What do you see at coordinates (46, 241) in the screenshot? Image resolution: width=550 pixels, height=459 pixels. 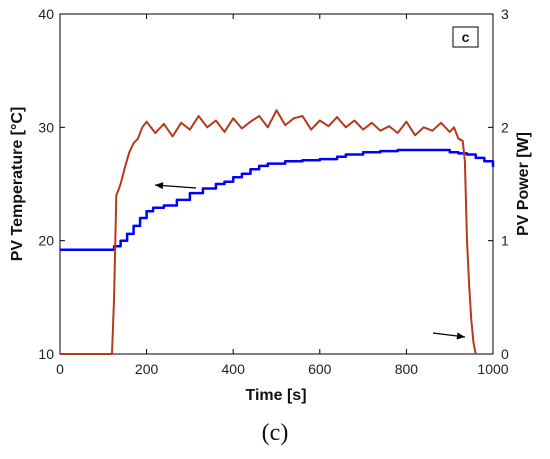 I see `y-tick-label: 20` at bounding box center [46, 241].